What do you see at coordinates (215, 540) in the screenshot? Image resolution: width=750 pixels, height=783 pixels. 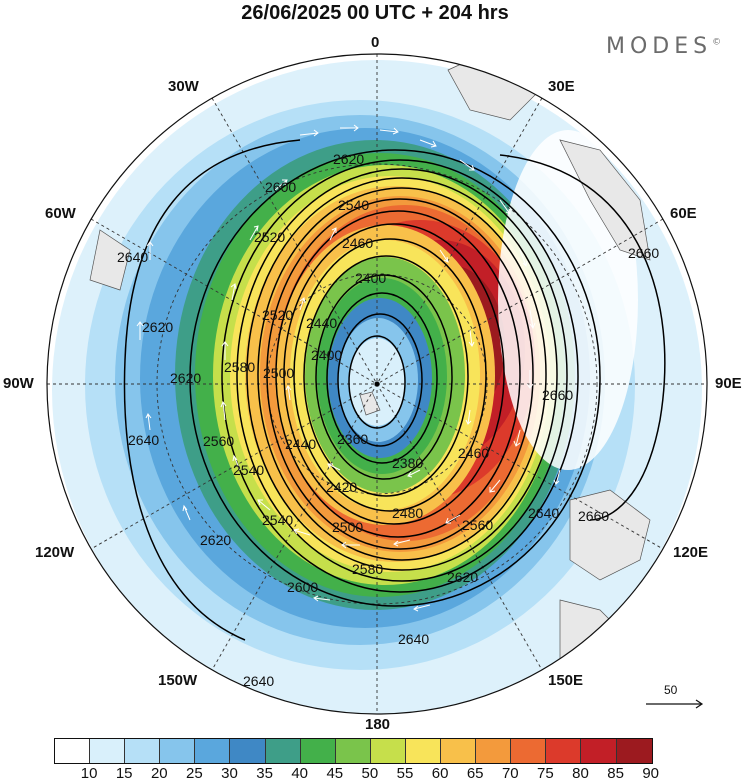 I see `contour-label-2620-lower-left: 2620` at bounding box center [215, 540].